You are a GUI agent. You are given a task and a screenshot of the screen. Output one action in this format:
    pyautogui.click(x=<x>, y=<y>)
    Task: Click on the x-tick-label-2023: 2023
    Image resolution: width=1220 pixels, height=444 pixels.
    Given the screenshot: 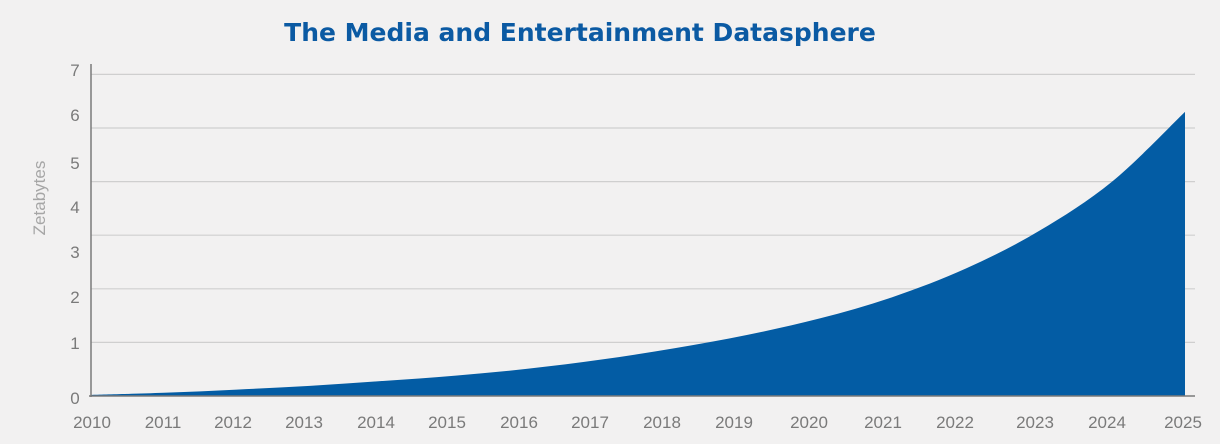 What is the action you would take?
    pyautogui.click(x=1035, y=422)
    